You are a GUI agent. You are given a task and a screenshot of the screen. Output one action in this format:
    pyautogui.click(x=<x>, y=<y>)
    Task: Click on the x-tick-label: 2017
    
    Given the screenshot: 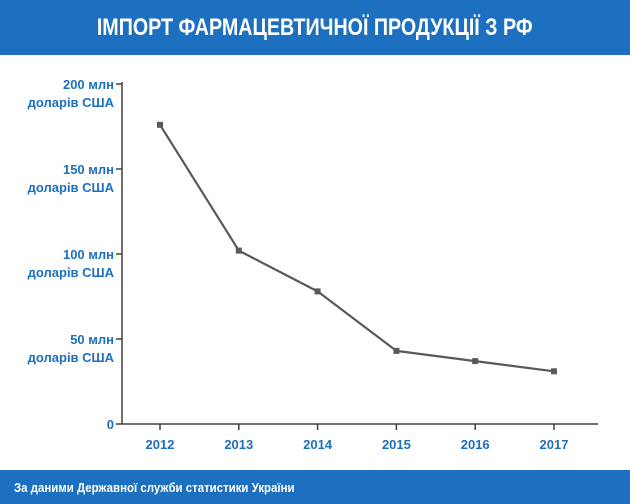 What is the action you would take?
    pyautogui.click(x=554, y=444)
    